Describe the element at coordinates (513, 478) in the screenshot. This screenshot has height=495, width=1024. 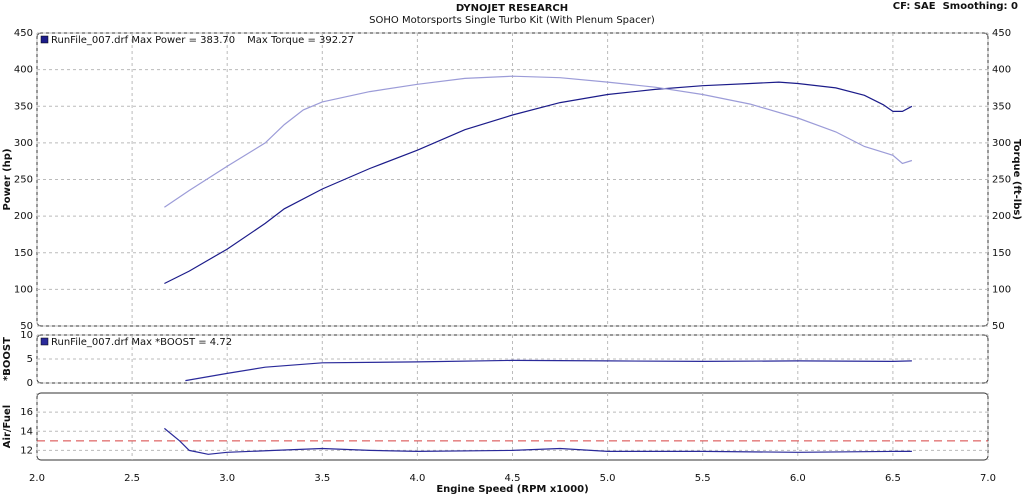
I see `x-tick-label: 4.5` at that location.